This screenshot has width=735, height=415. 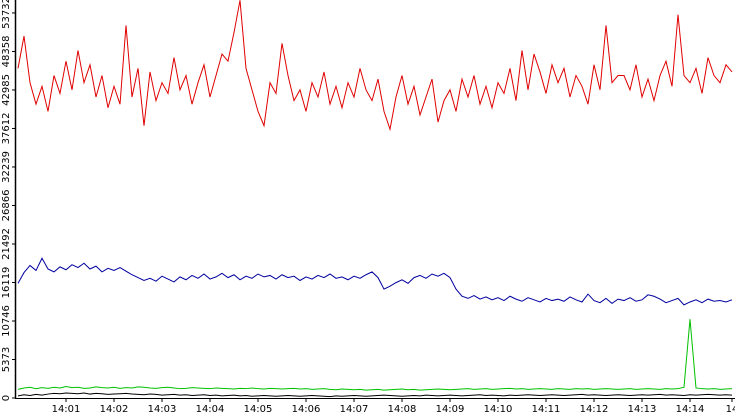 I want to click on x-tick-label: 14:05, so click(x=258, y=409).